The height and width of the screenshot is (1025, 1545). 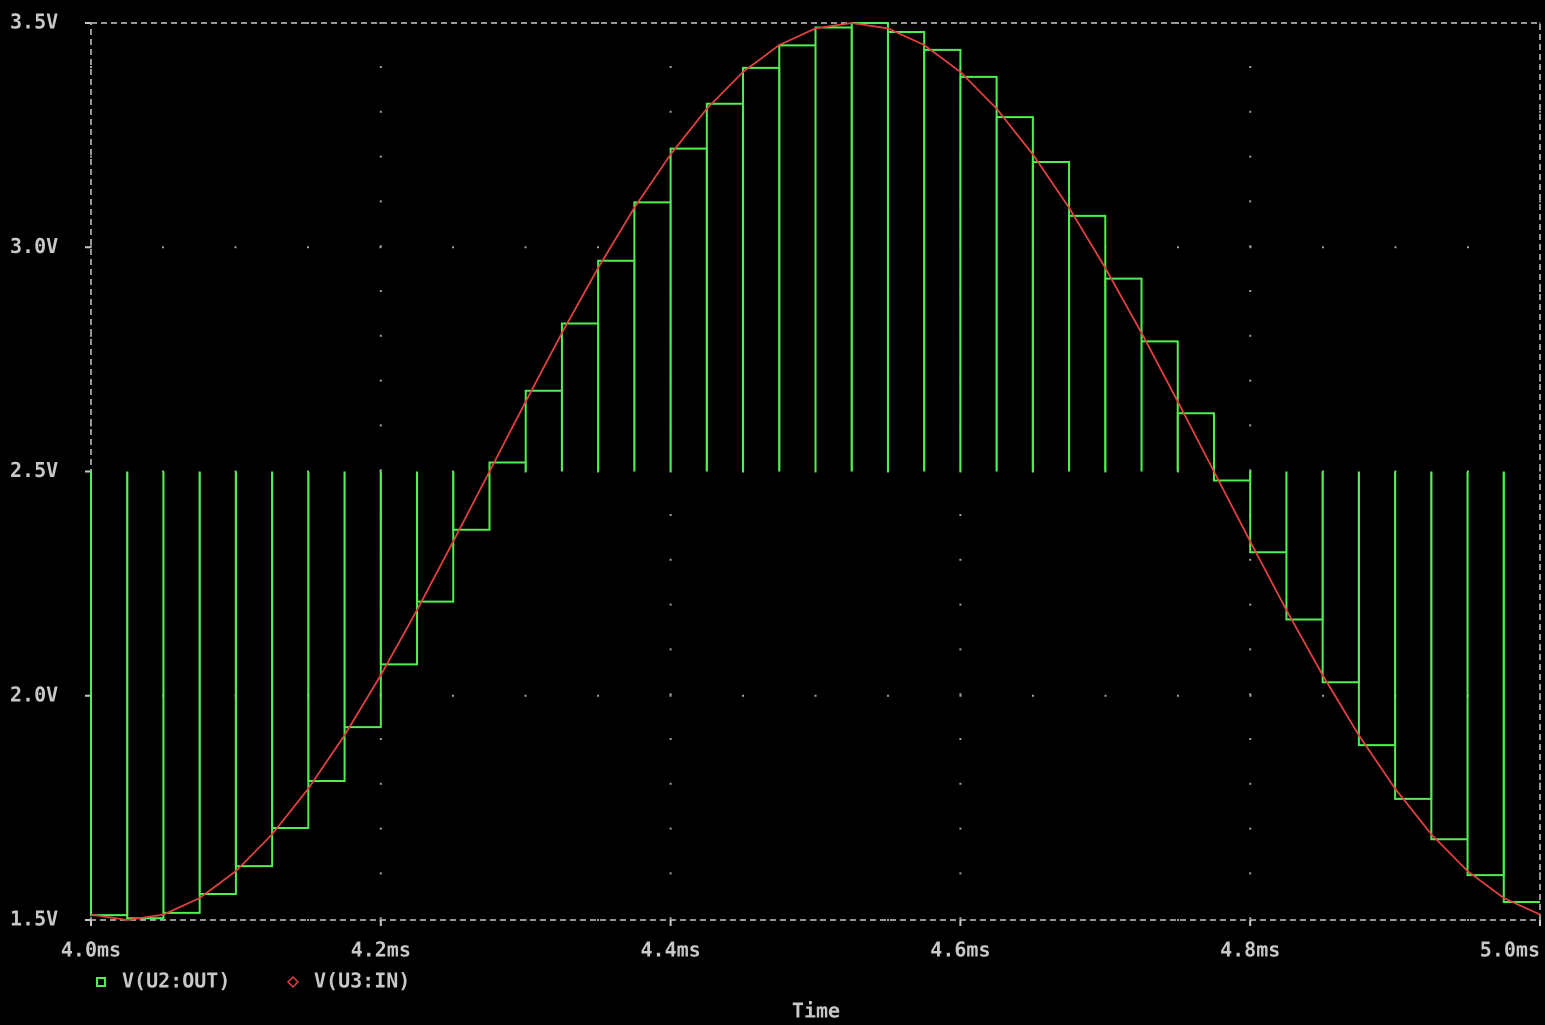 What do you see at coordinates (34, 919) in the screenshot?
I see `y-tick-label: 1.5V` at bounding box center [34, 919].